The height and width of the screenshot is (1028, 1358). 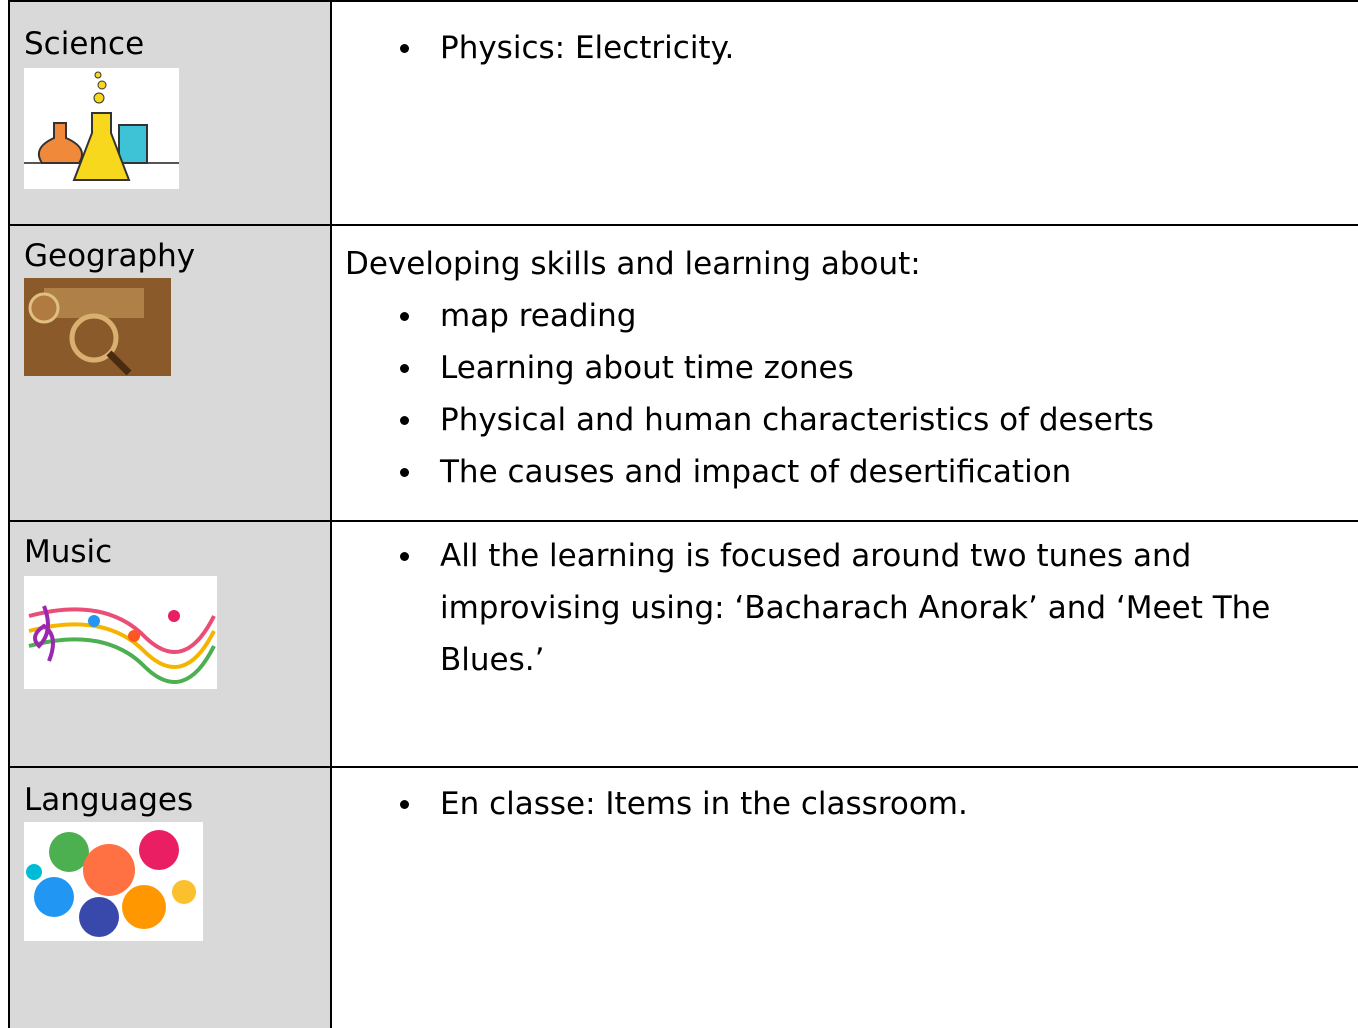 I want to click on geography-image, so click(x=97, y=327).